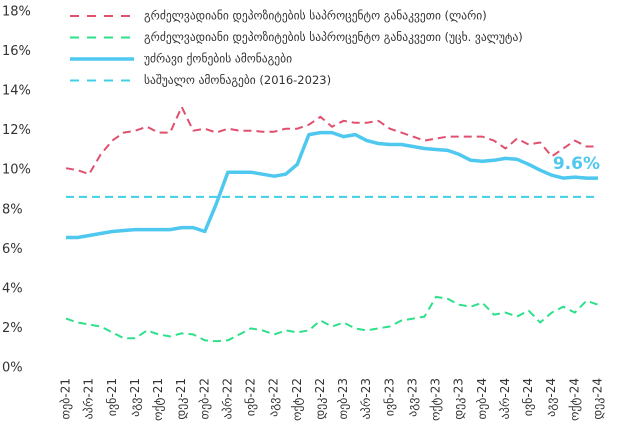 The width and height of the screenshot is (631, 436). I want to click on x-tick-label: აგვ-21, so click(135, 397).